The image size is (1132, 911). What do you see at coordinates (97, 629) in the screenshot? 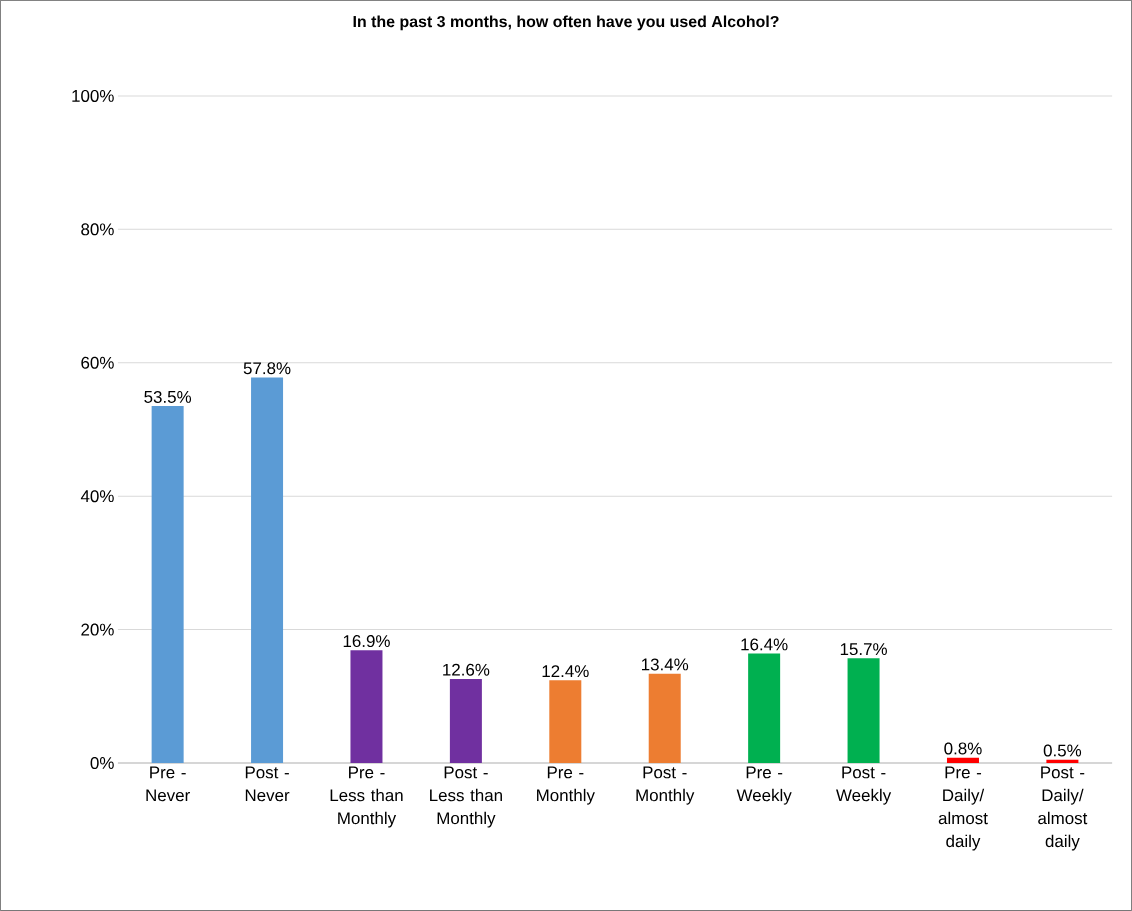
I see `y-tick-label: 20%` at bounding box center [97, 629].